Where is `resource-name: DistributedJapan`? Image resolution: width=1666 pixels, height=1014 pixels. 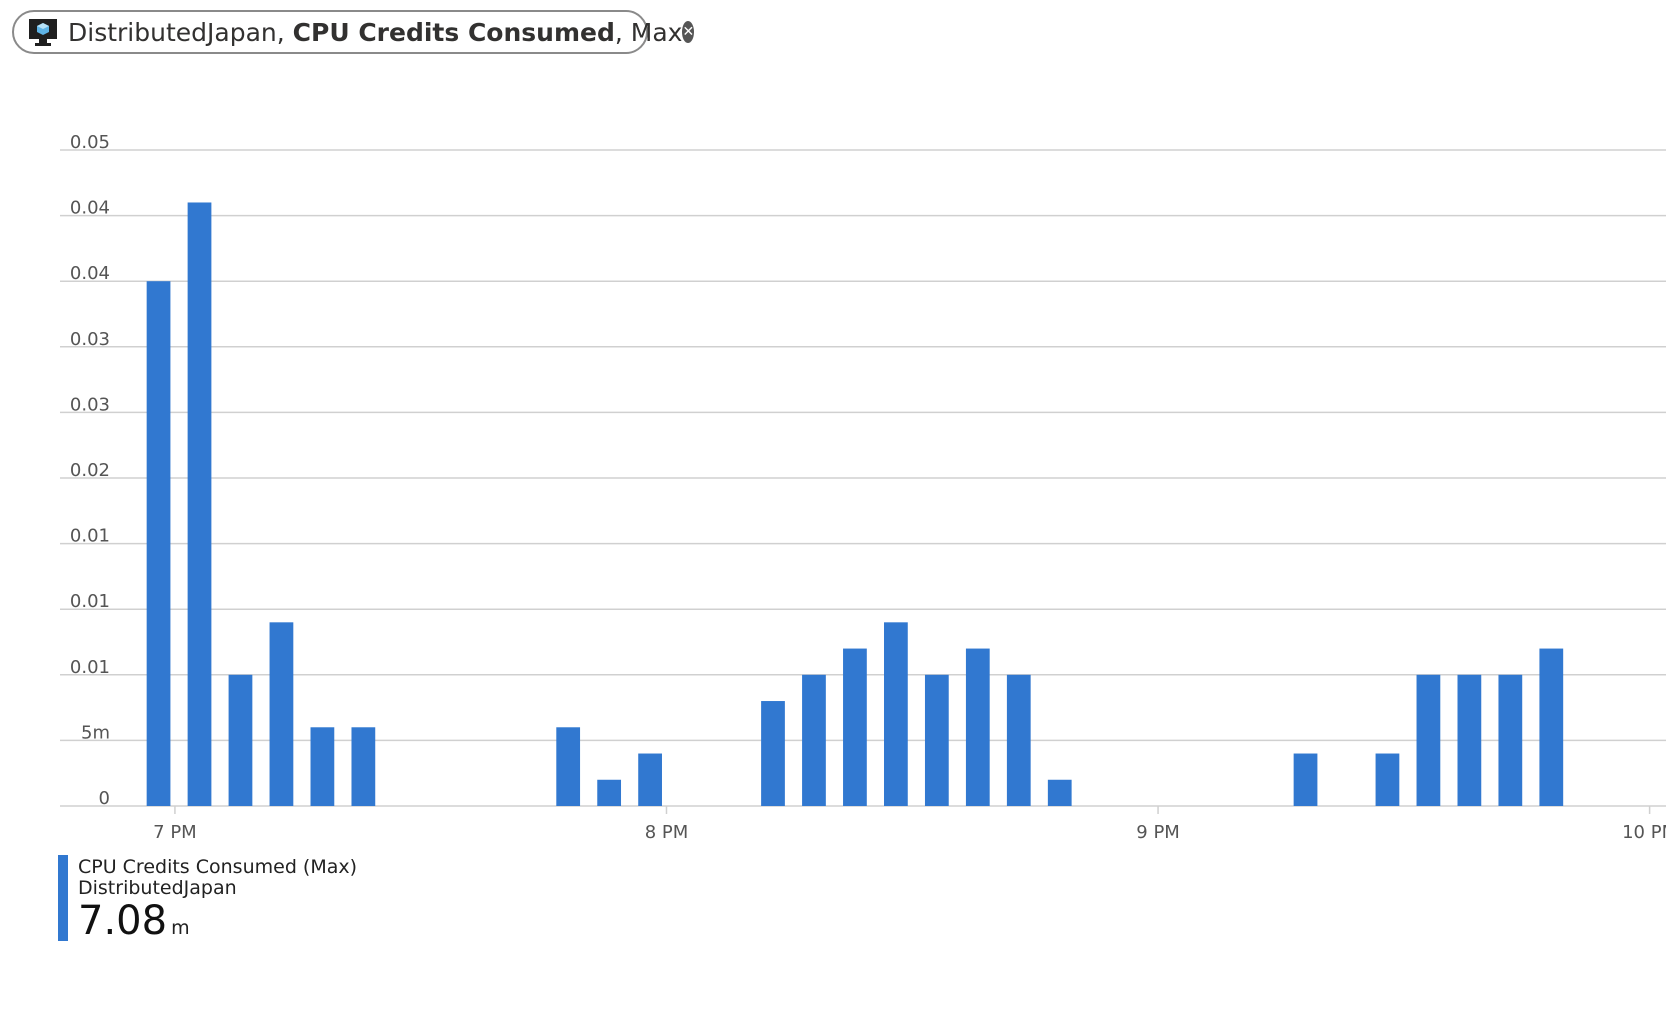
resource-name: DistributedJapan is located at coordinates (172, 32).